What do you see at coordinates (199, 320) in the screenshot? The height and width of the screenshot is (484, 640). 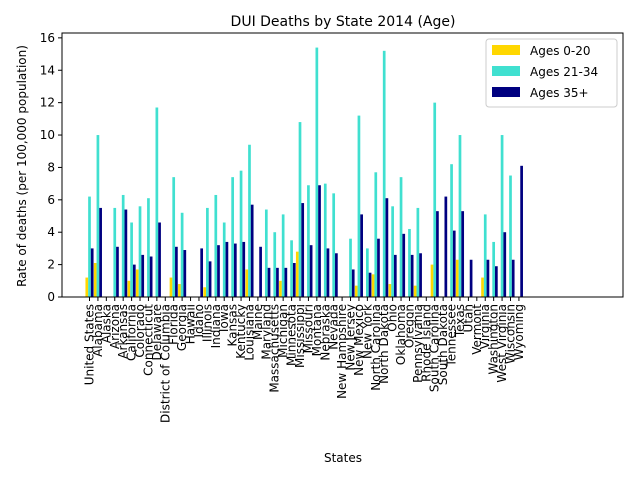 I see `x-tick-label: Idaho` at bounding box center [199, 320].